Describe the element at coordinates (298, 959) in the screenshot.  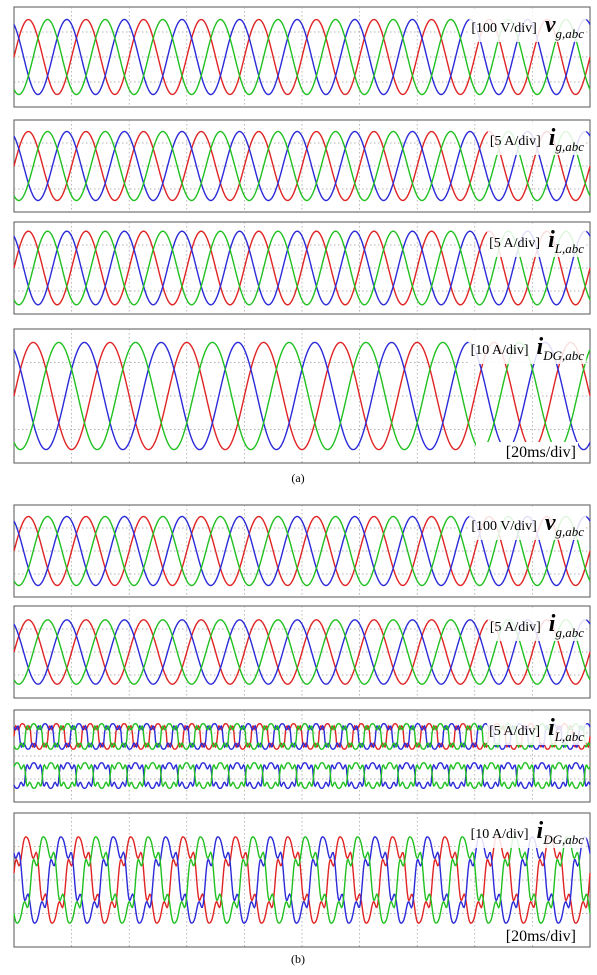
I see `group-label-b: (b)` at that location.